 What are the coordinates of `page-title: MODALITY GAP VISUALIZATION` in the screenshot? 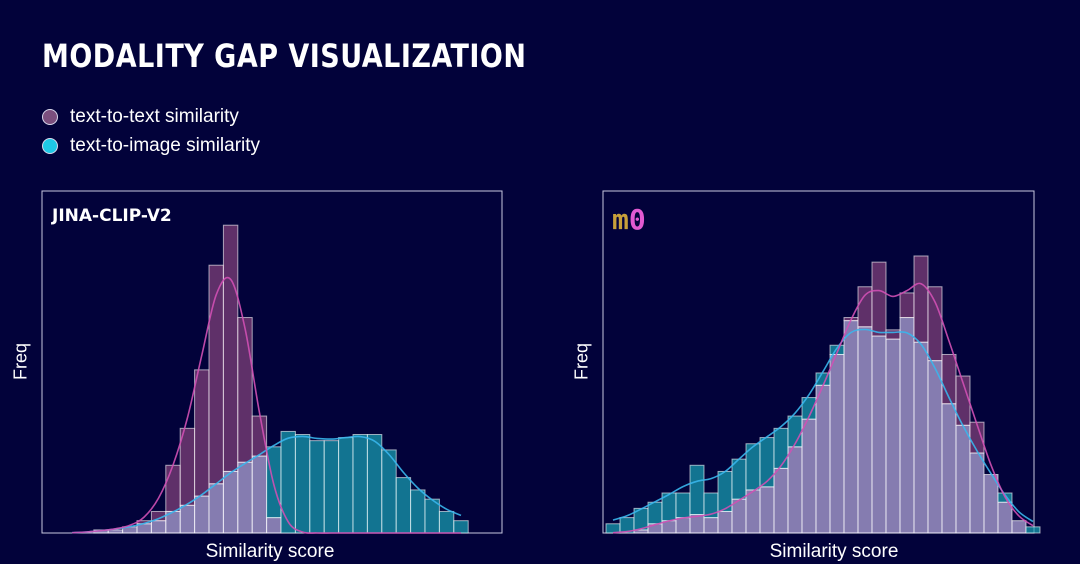 It's located at (284, 57).